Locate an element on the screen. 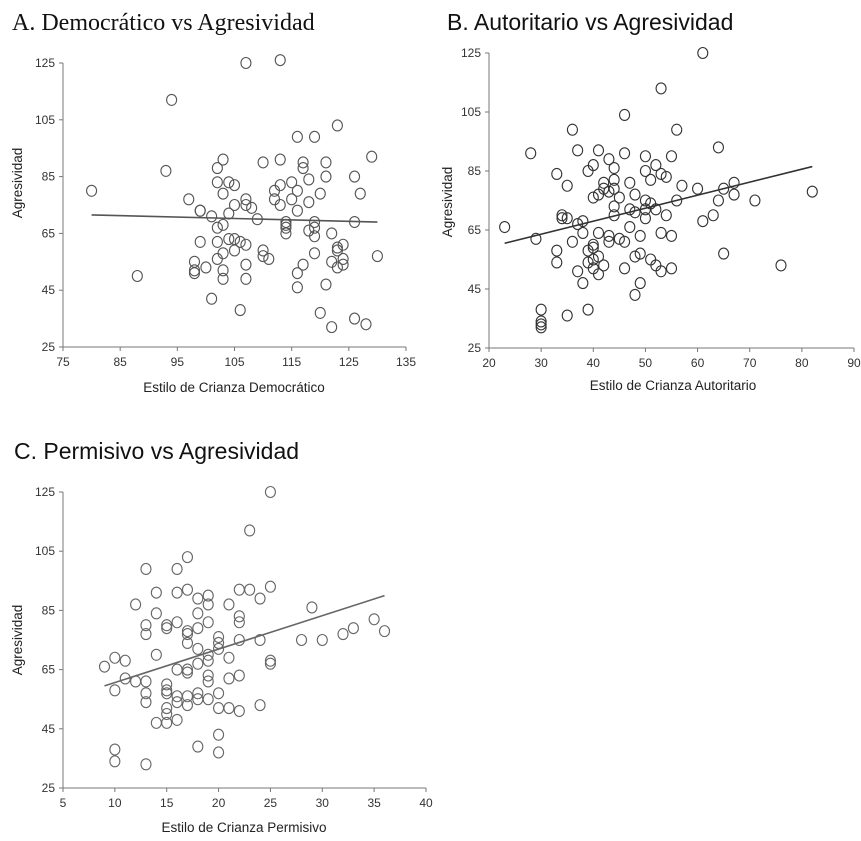 The width and height of the screenshot is (861, 841). chart-title-b: B. Autoritario vs Agresividad is located at coordinates (590, 22).